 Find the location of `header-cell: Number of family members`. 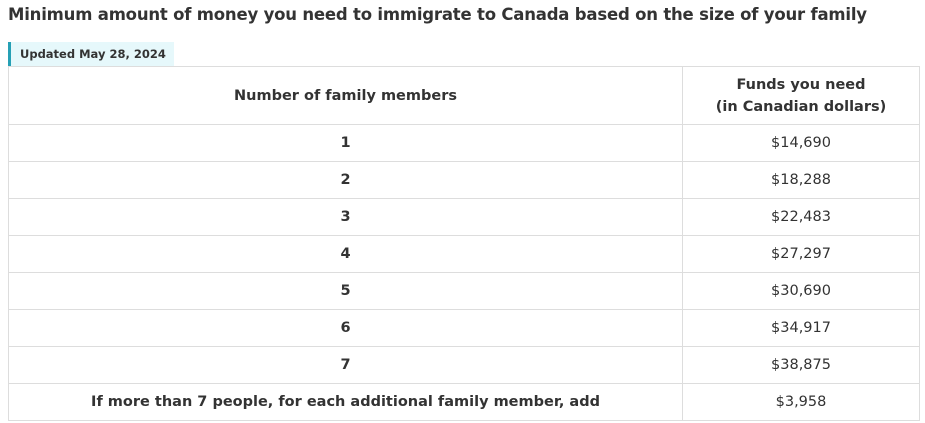

header-cell: Number of family members is located at coordinates (345, 95).